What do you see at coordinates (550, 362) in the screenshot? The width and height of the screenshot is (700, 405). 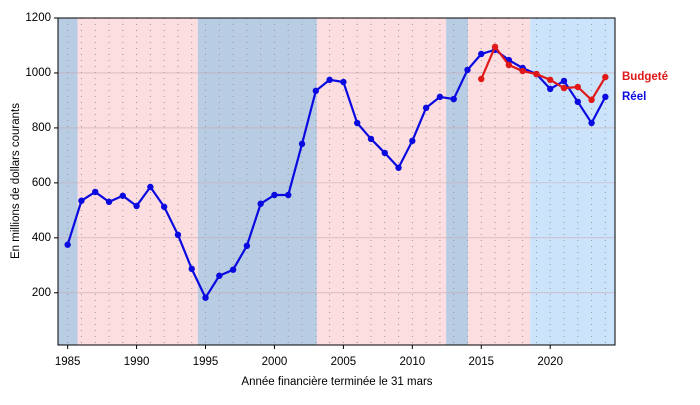 I see `x-tick-label: 2020` at bounding box center [550, 362].